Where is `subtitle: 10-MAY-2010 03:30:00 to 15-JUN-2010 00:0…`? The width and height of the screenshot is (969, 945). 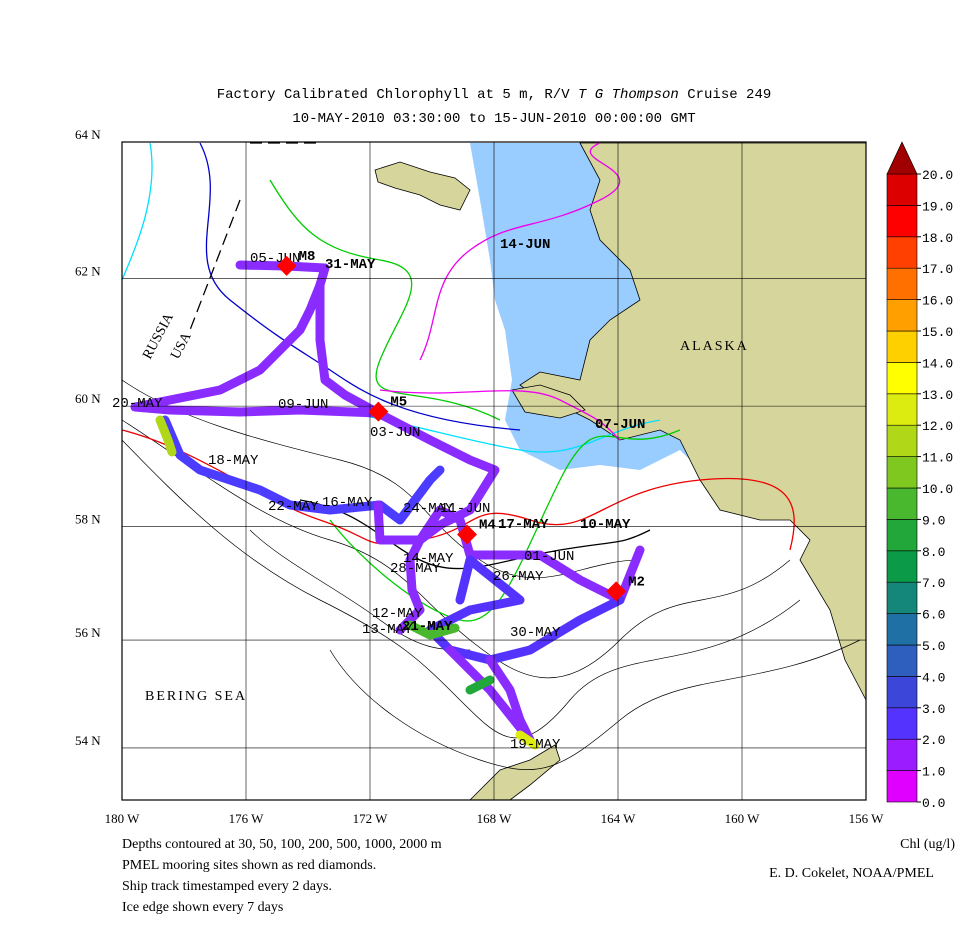
subtitle: 10-MAY-2010 03:30:00 to 15-JUN-2010 00:0… is located at coordinates (493, 119).